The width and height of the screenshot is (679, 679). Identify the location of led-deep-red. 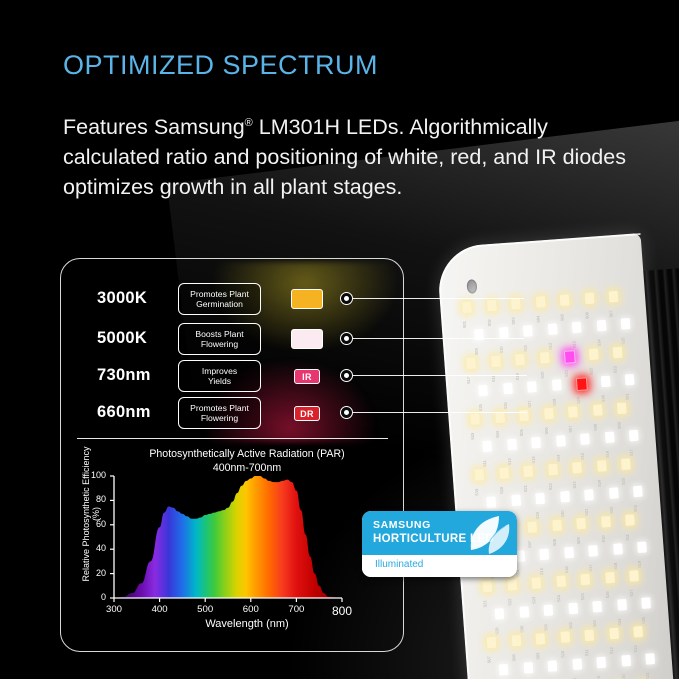
(581, 384).